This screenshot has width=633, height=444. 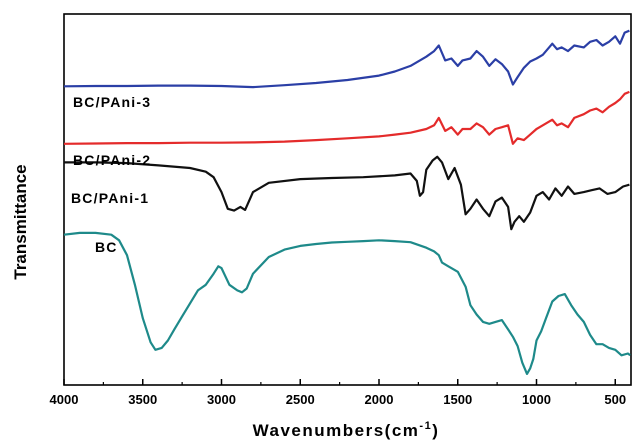 I want to click on x-tick-label-1500: 1500, so click(x=457, y=399).